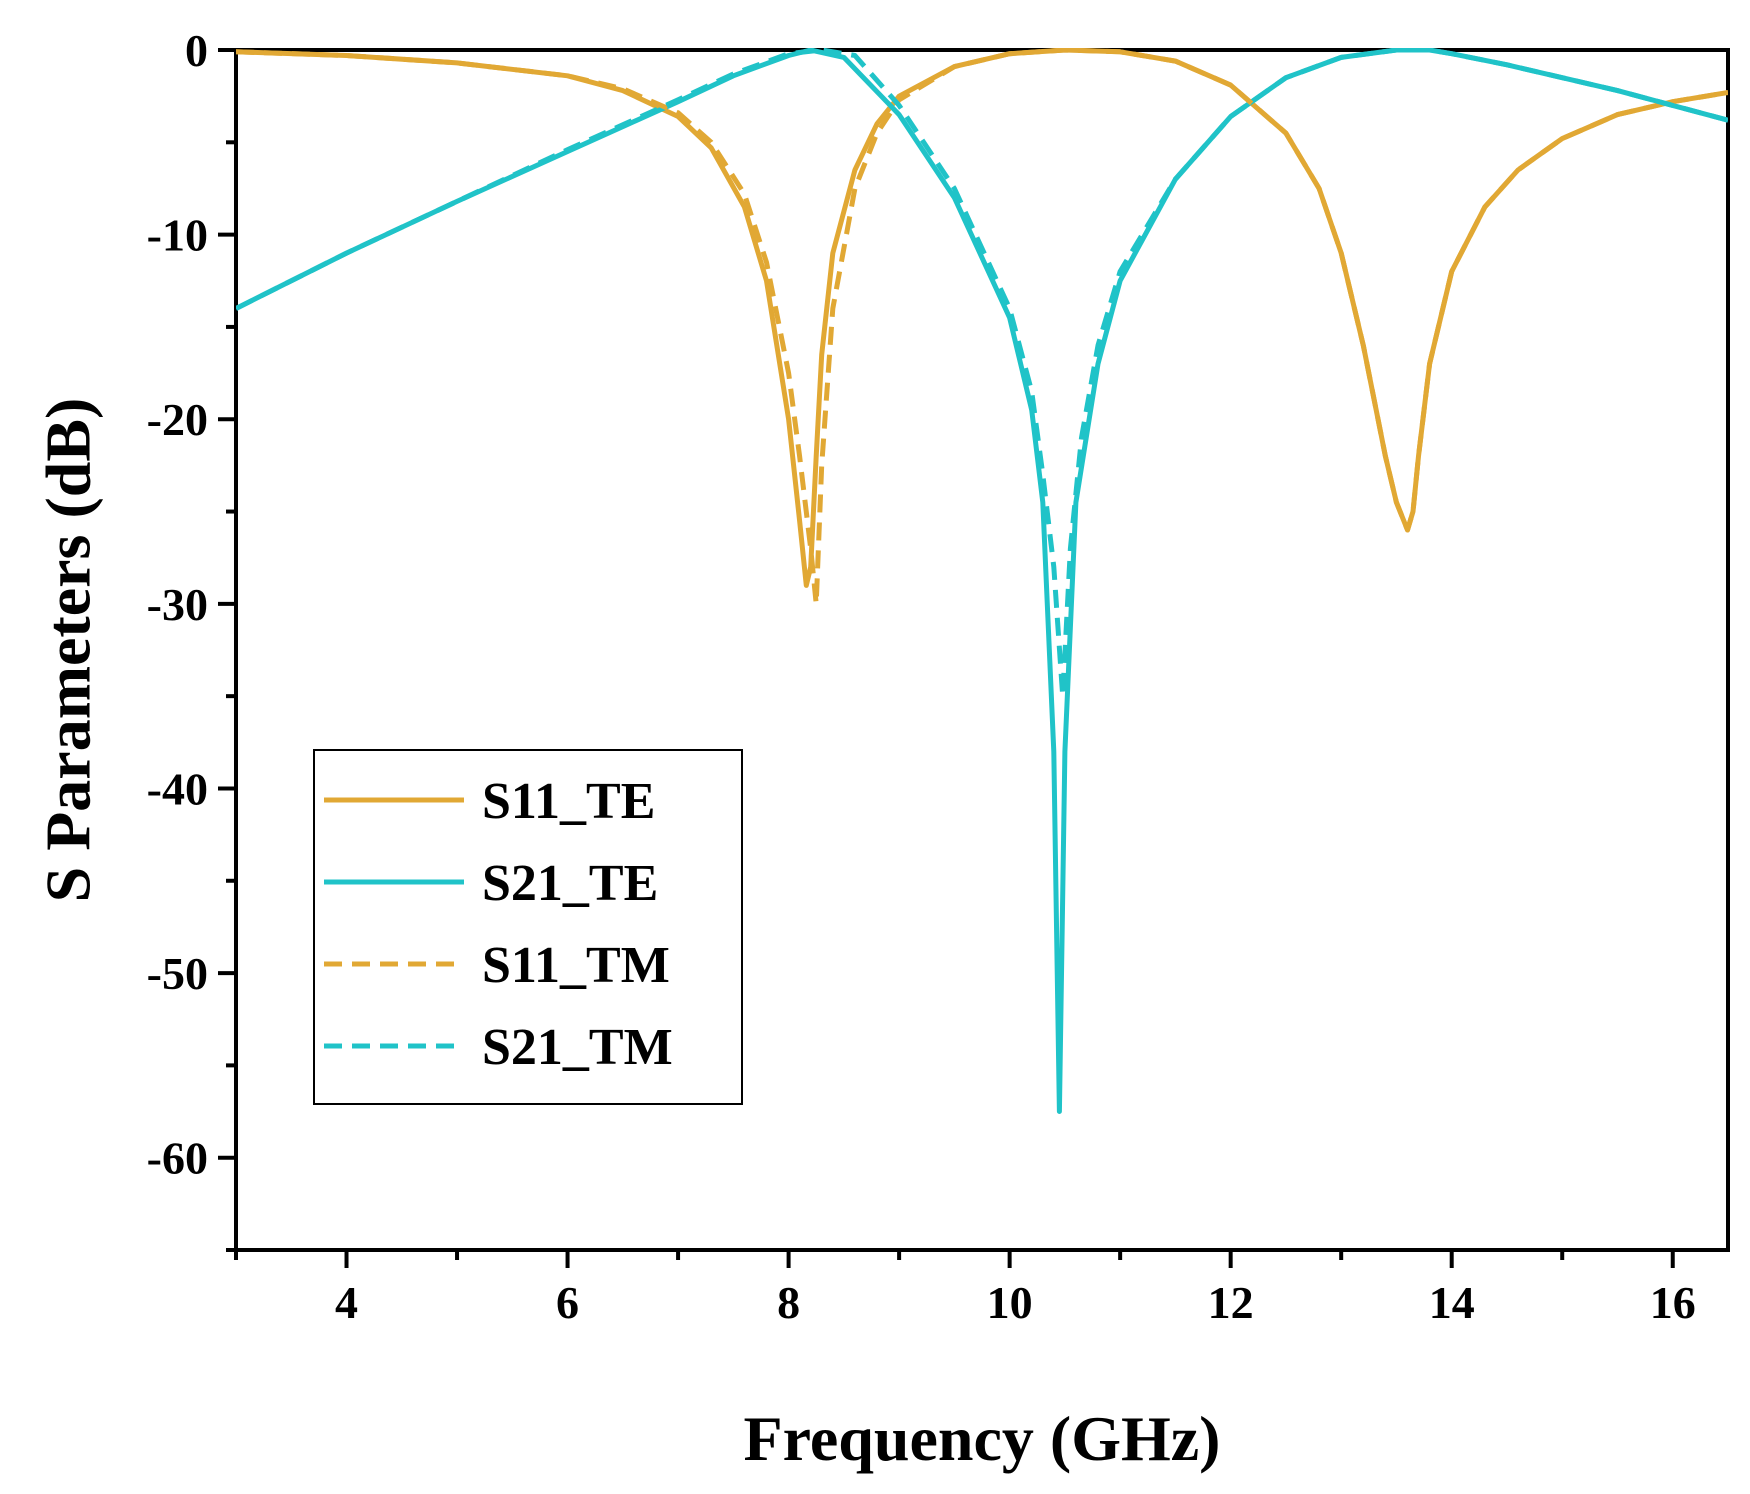 The width and height of the screenshot is (1750, 1494). Describe the element at coordinates (1010, 1302) in the screenshot. I see `x-tick-label: 10` at that location.